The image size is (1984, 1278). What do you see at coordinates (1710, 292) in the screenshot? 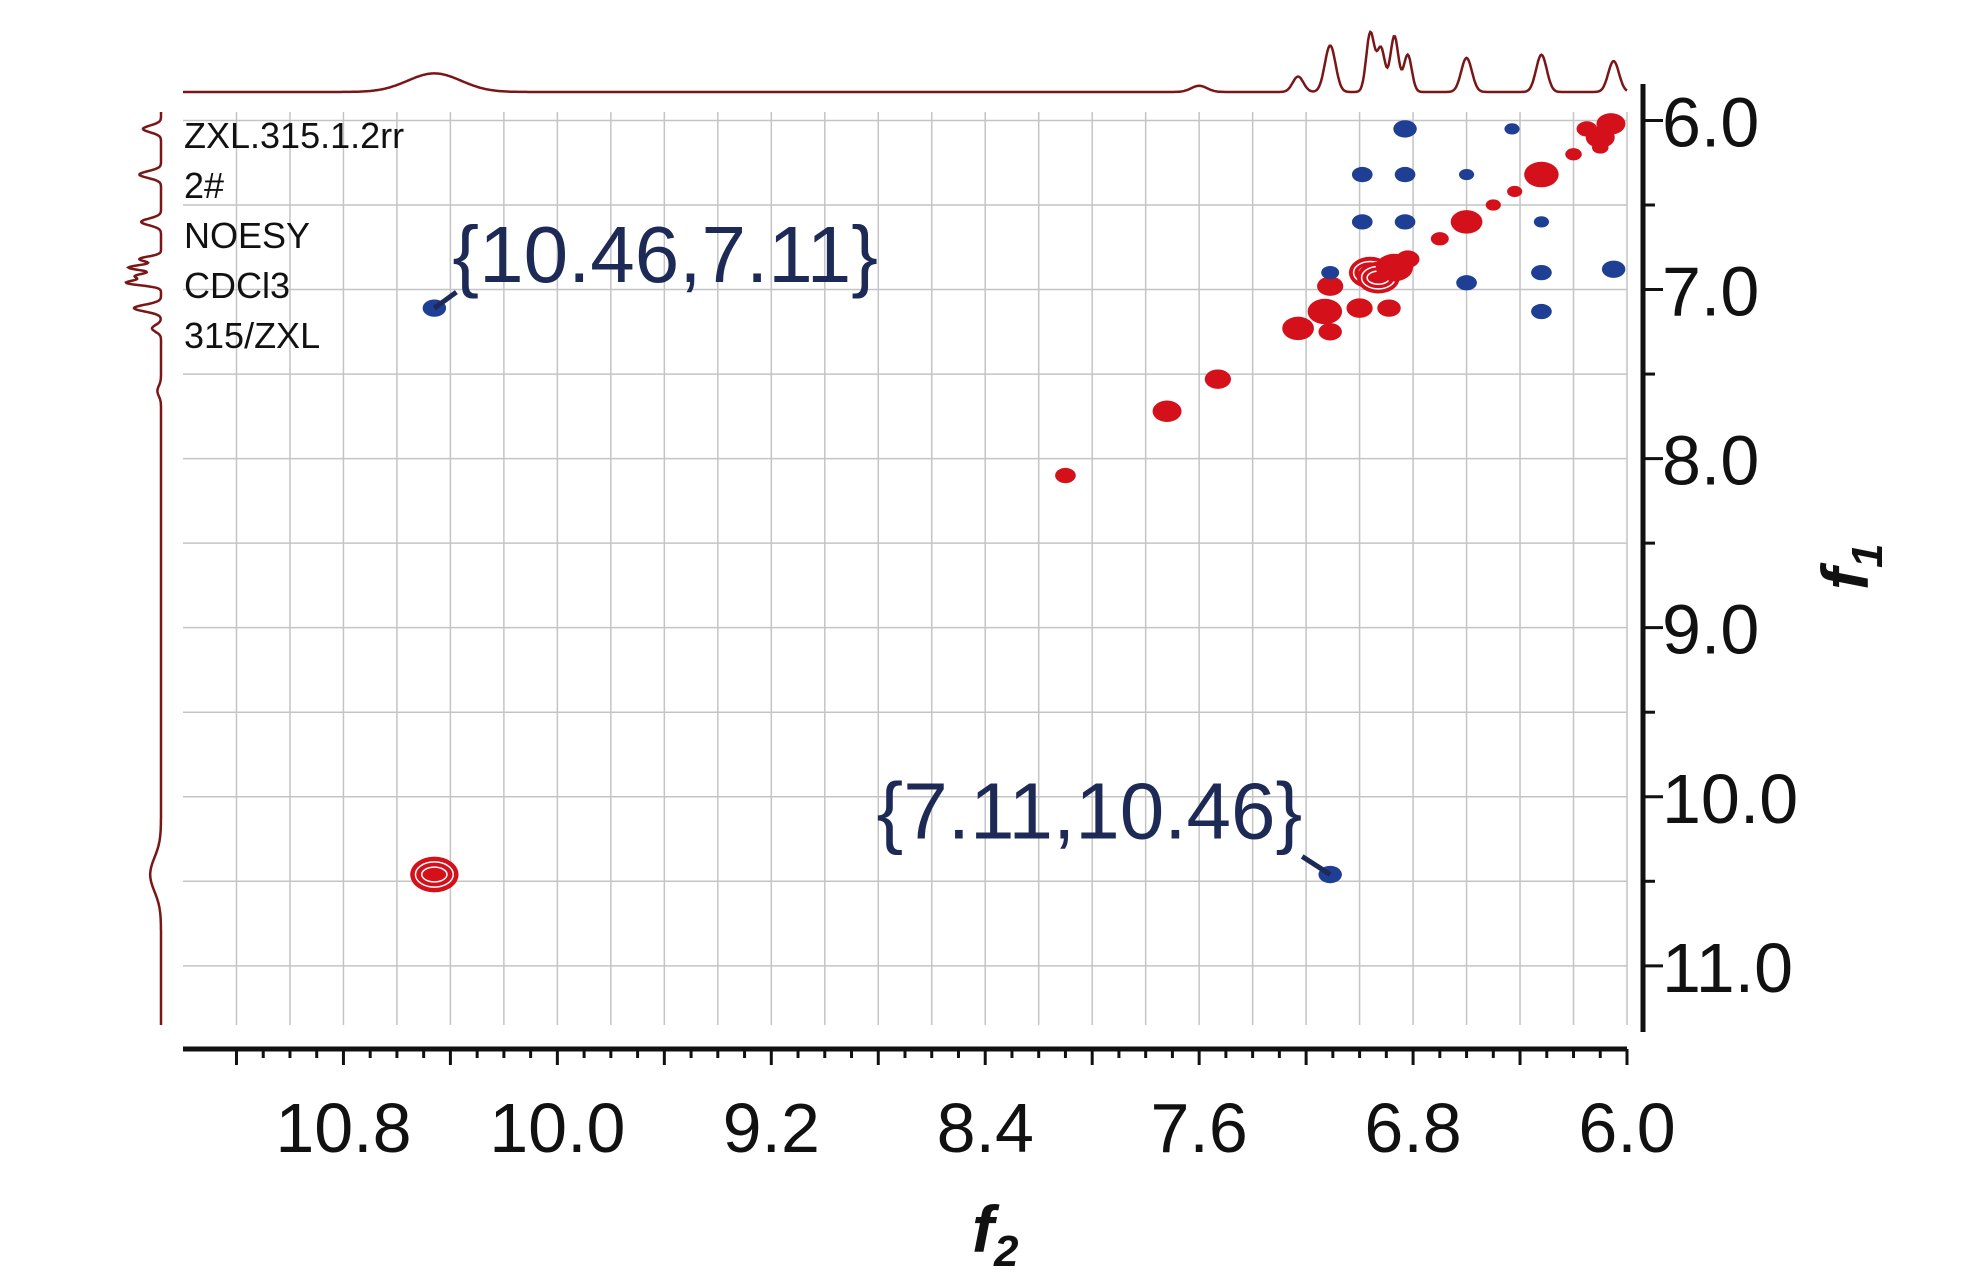
I see `y-tick-label: 7.0` at bounding box center [1710, 292].